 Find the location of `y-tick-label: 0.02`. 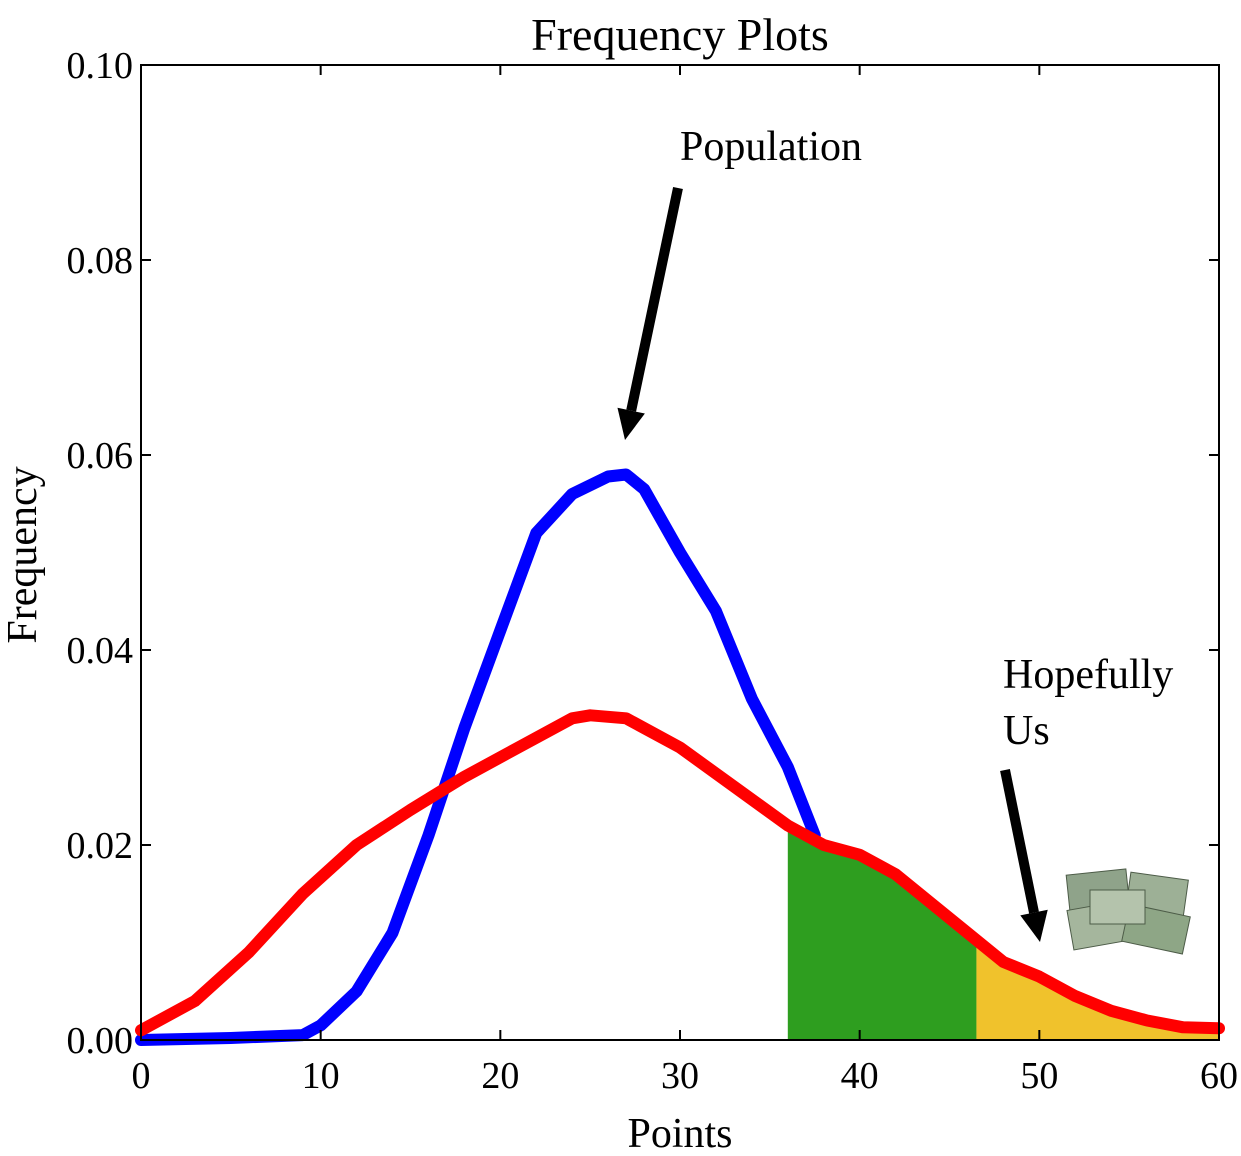

y-tick-label: 0.02 is located at coordinates (100, 846).